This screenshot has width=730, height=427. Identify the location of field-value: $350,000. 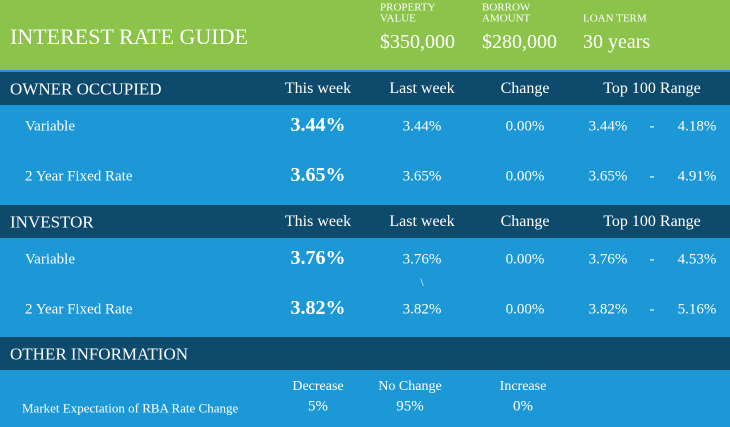
(417, 42).